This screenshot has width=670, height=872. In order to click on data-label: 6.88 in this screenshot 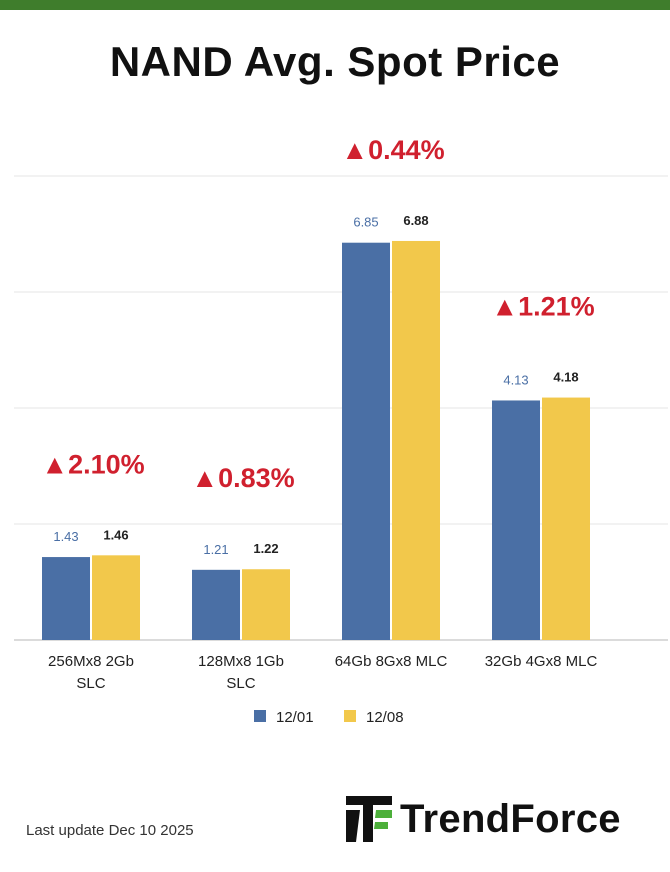, I will do `click(415, 220)`.